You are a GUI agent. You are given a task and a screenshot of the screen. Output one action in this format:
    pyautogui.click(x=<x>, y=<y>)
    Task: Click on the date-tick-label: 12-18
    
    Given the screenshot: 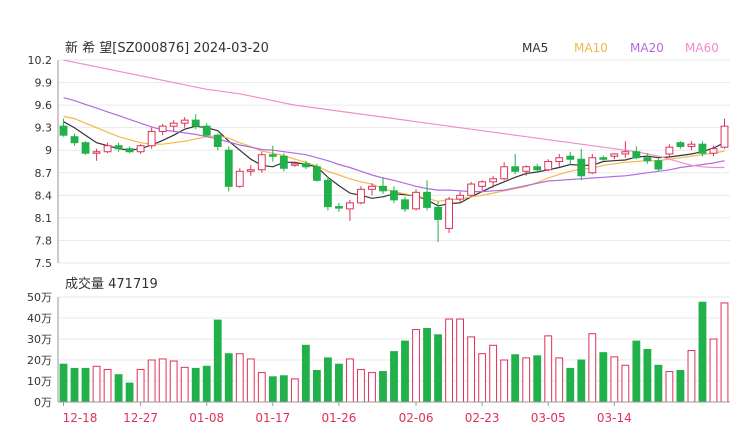 What is the action you would take?
    pyautogui.click(x=80, y=418)
    